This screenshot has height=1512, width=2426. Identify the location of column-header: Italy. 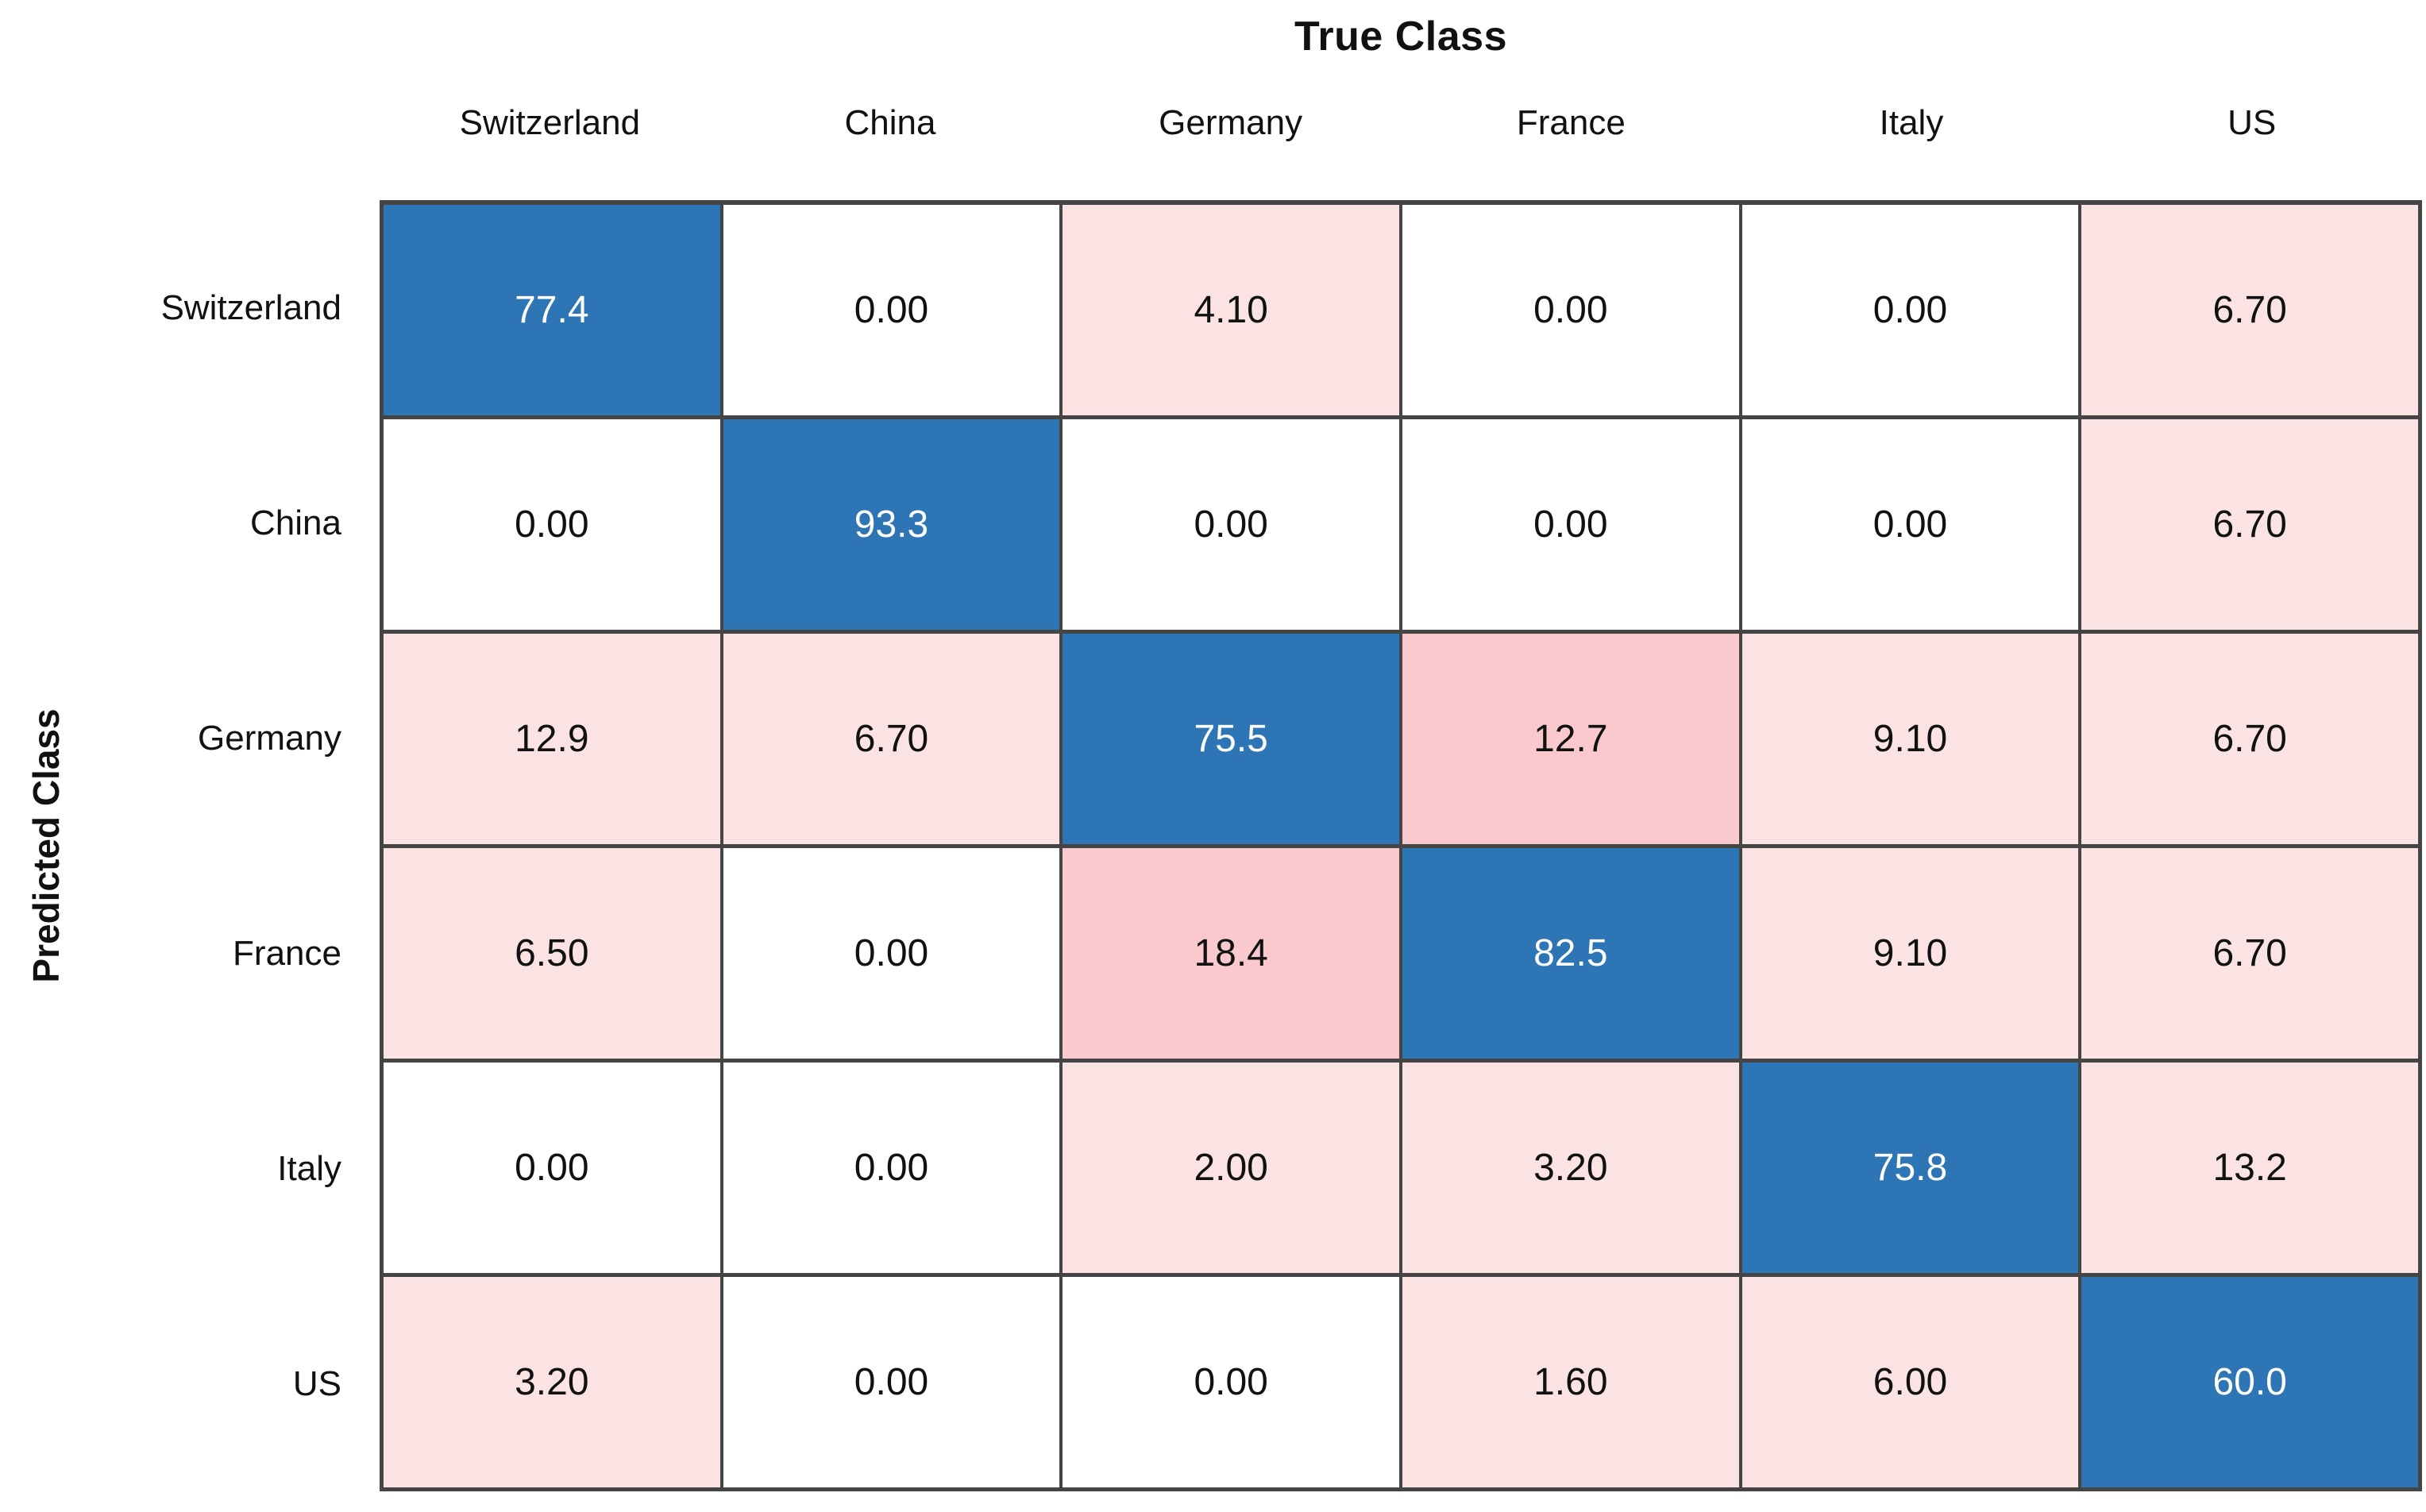
(1911, 122).